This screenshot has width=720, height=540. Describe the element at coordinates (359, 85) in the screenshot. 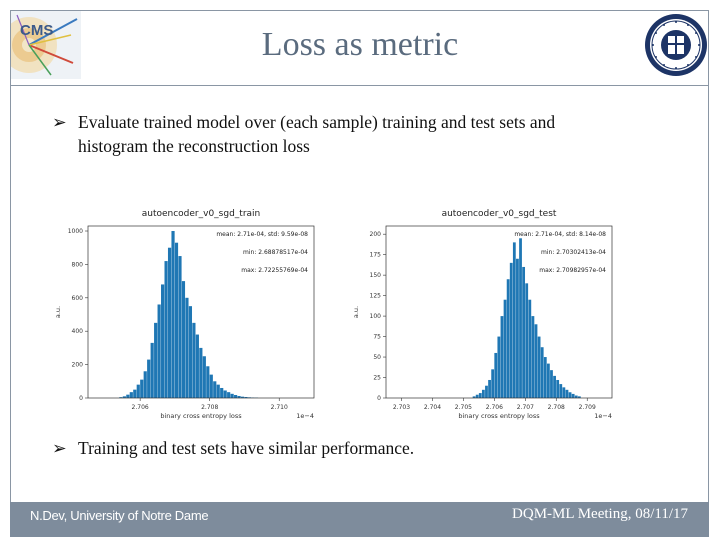

I see `title-divider` at that location.